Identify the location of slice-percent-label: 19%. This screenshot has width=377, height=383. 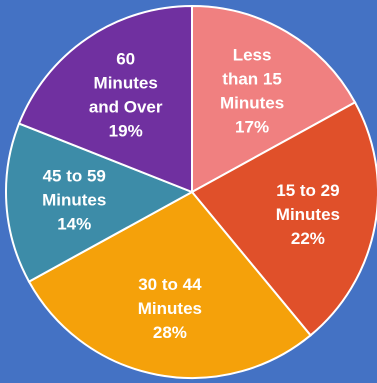
(126, 130).